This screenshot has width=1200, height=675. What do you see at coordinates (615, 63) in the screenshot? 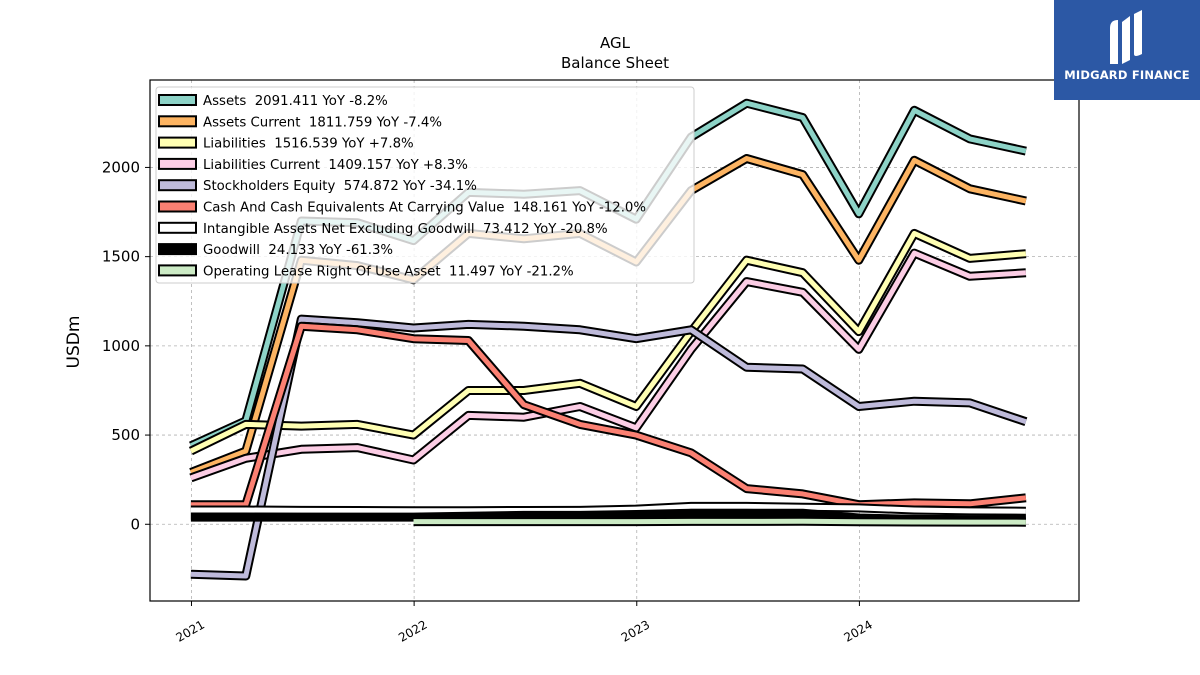
I see `chart-subtitle: Balance Sheet` at bounding box center [615, 63].